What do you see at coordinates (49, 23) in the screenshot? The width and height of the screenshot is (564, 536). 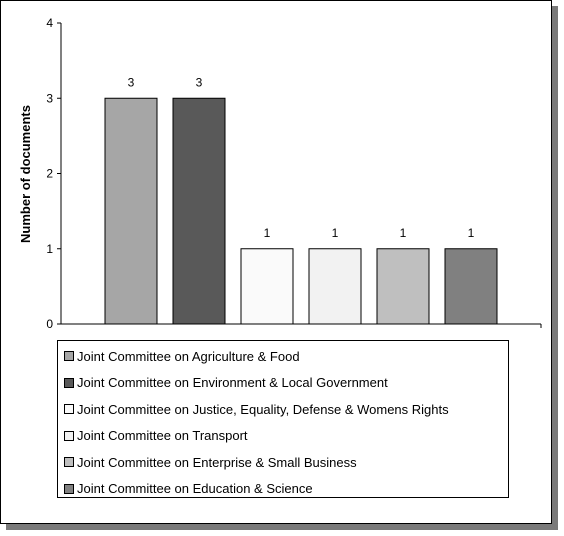 I see `y-tick-label: 4` at bounding box center [49, 23].